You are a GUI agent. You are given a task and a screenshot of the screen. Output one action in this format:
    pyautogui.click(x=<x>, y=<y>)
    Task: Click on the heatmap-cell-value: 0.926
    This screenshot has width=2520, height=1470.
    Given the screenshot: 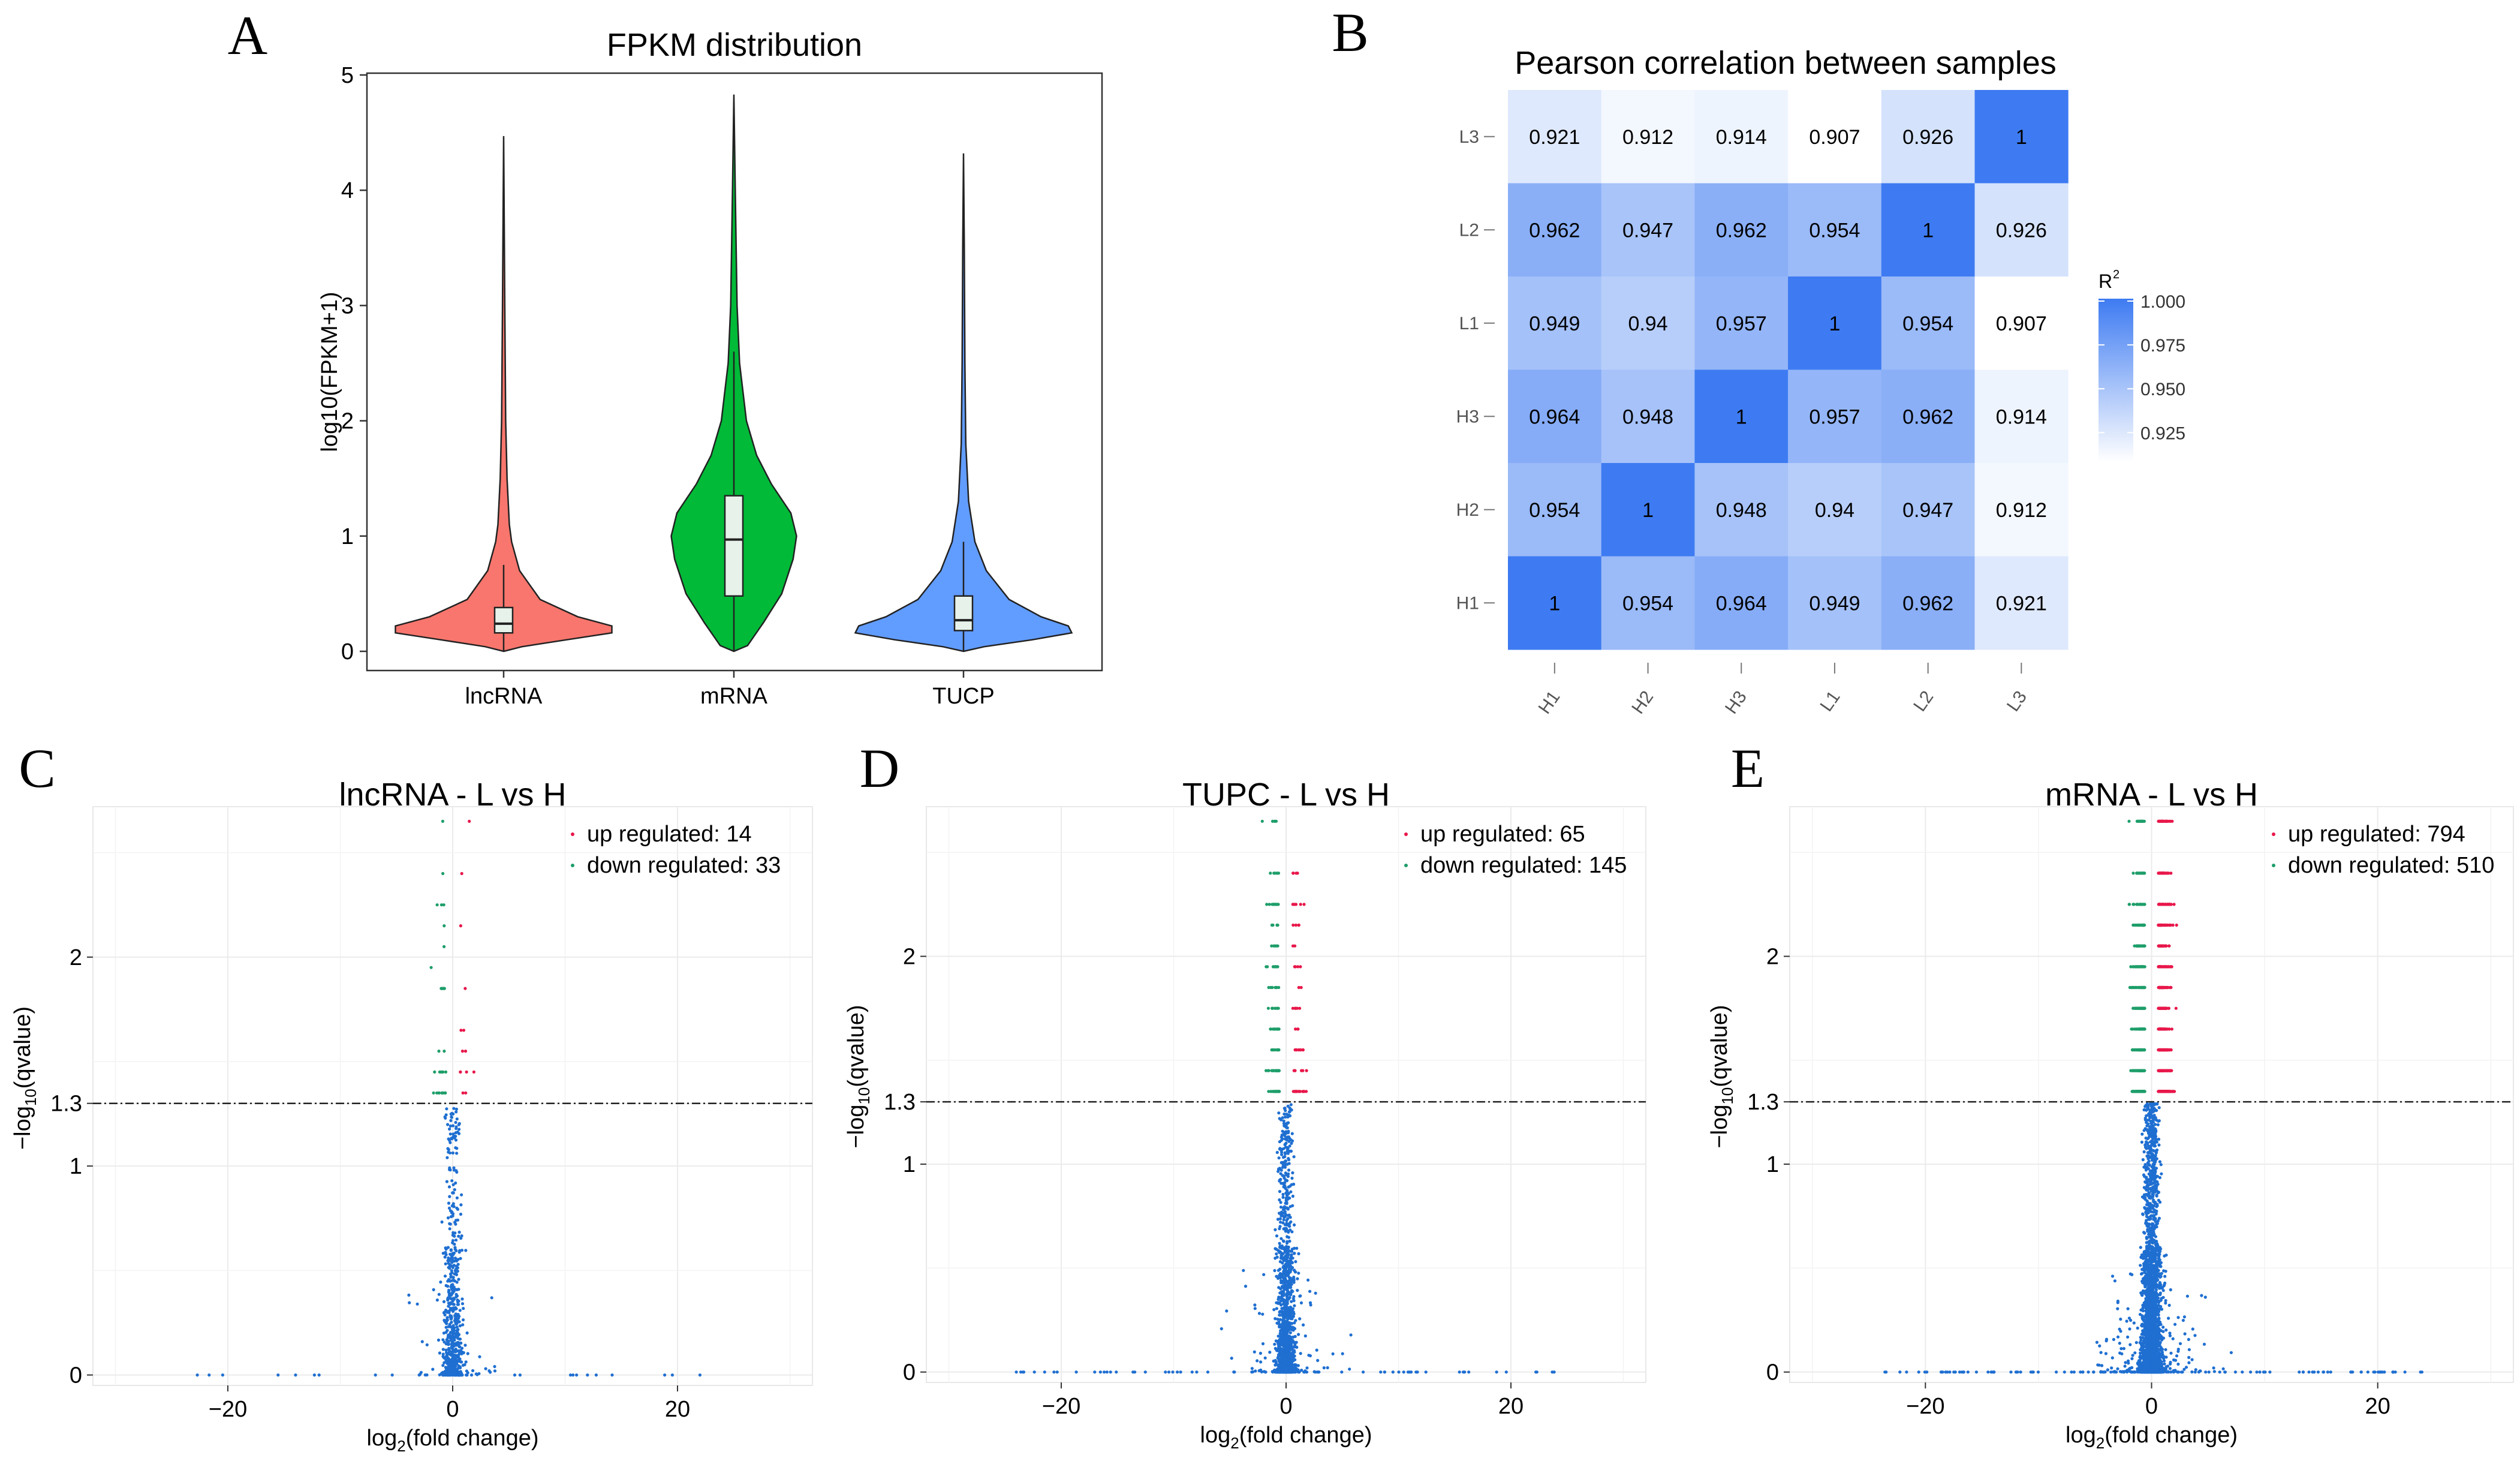 What is the action you would take?
    pyautogui.click(x=1927, y=137)
    